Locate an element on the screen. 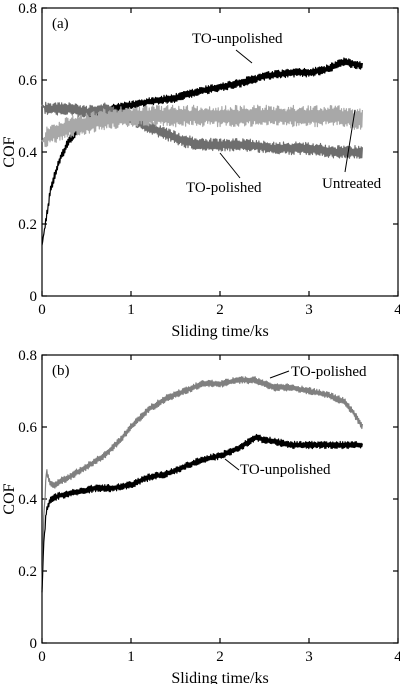 This screenshot has height=684, width=400. panel-label: (b) is located at coordinates (61, 371).